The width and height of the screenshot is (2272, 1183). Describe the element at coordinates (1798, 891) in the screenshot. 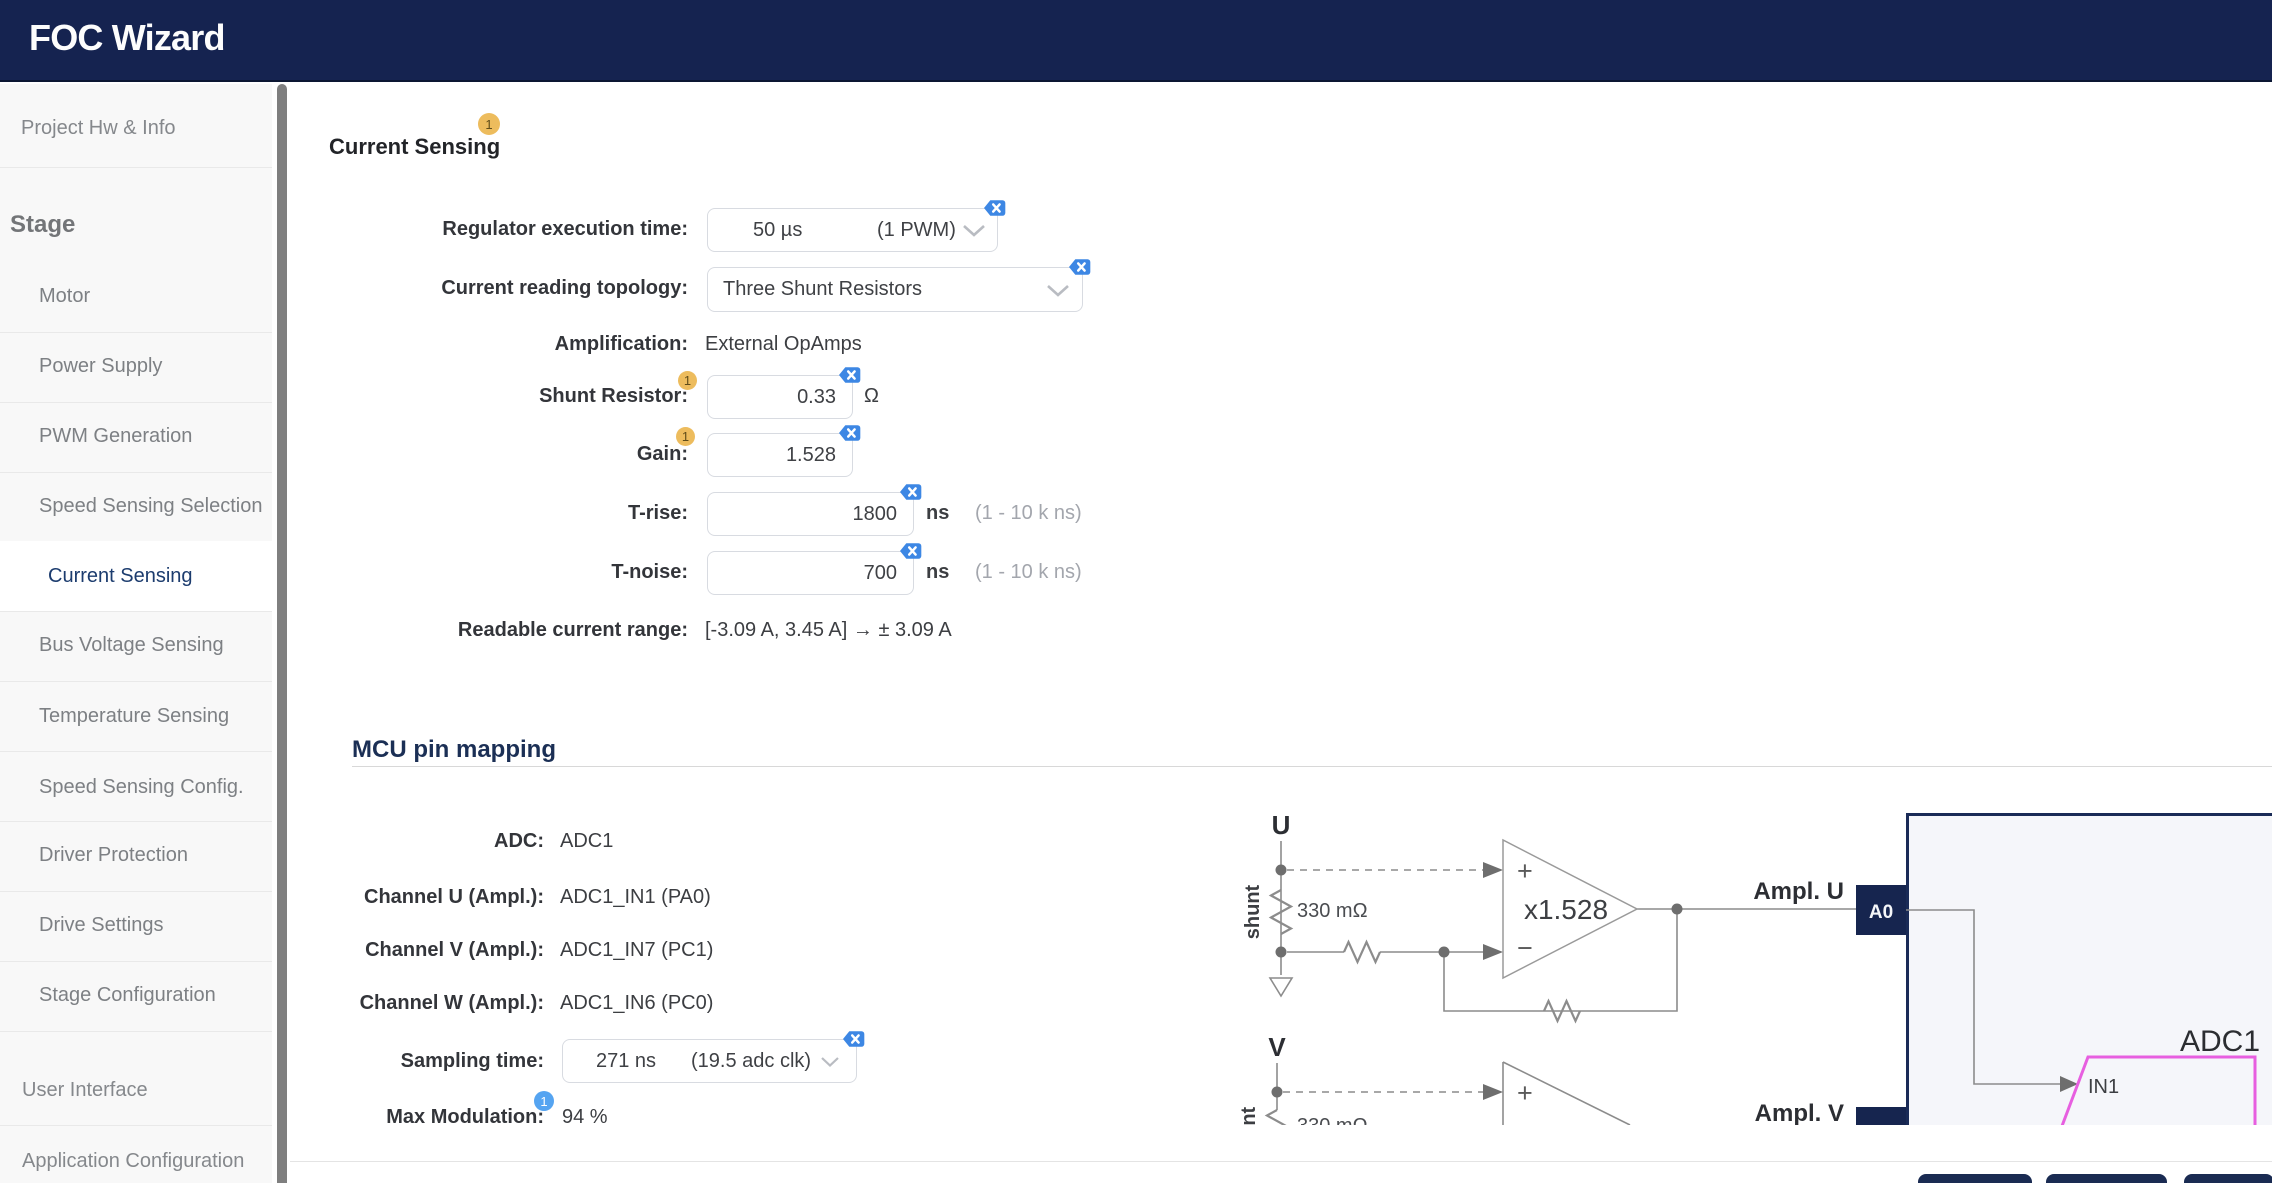

I see `svg-text: Ampl. U` at that location.